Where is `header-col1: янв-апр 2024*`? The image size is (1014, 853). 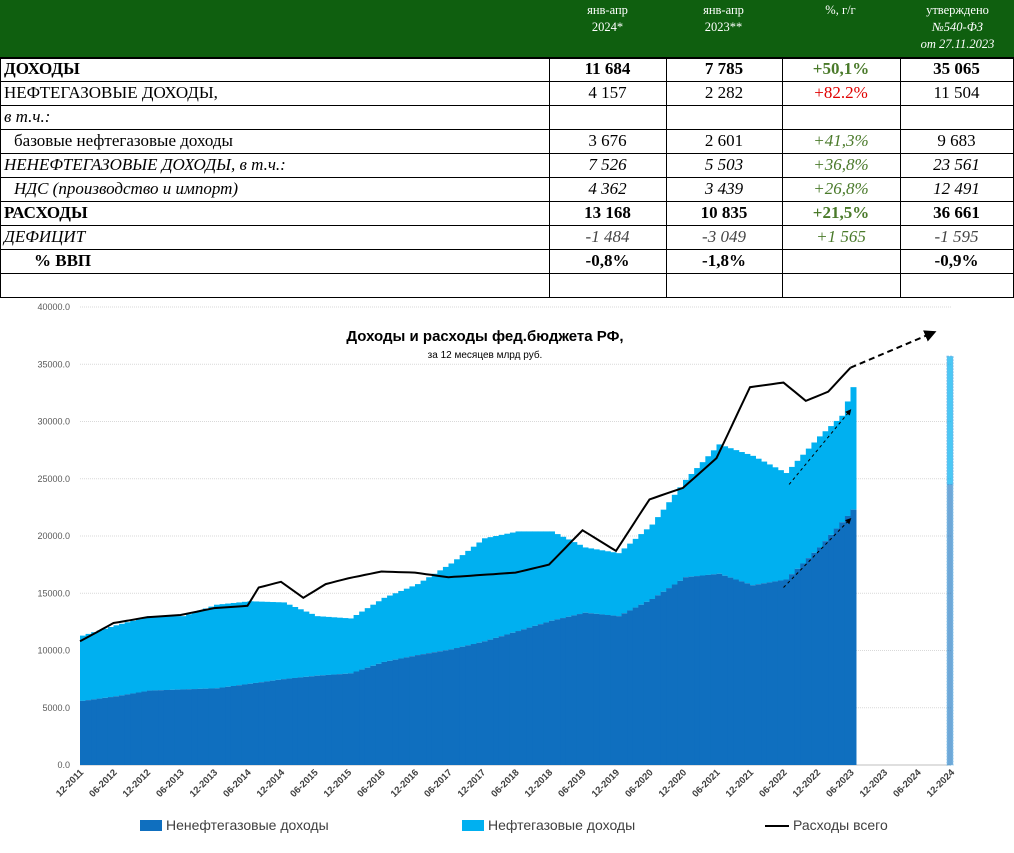
header-col1: янв-апр 2024* is located at coordinates (607, 19).